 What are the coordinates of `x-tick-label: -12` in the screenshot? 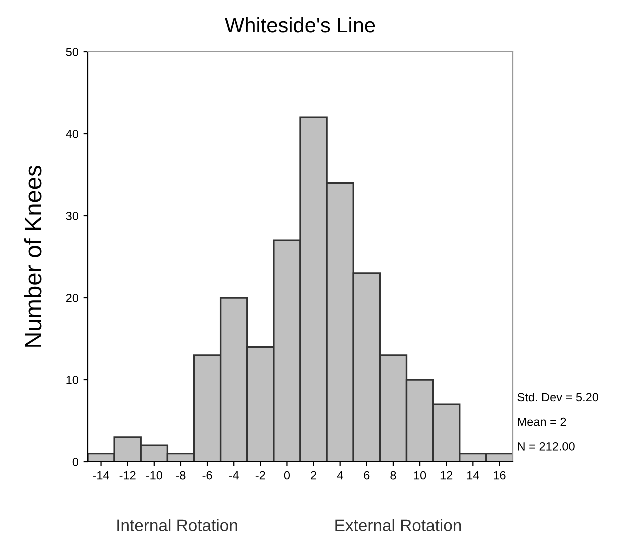 It's located at (128, 475).